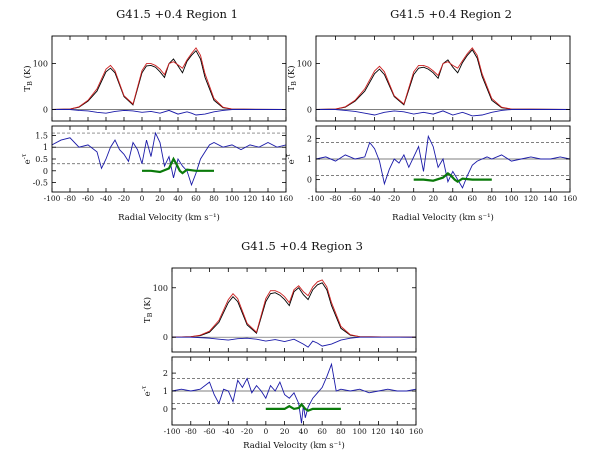 The image size is (600, 455). Describe the element at coordinates (41, 135) in the screenshot. I see `y-tick-label: 1.5` at that location.